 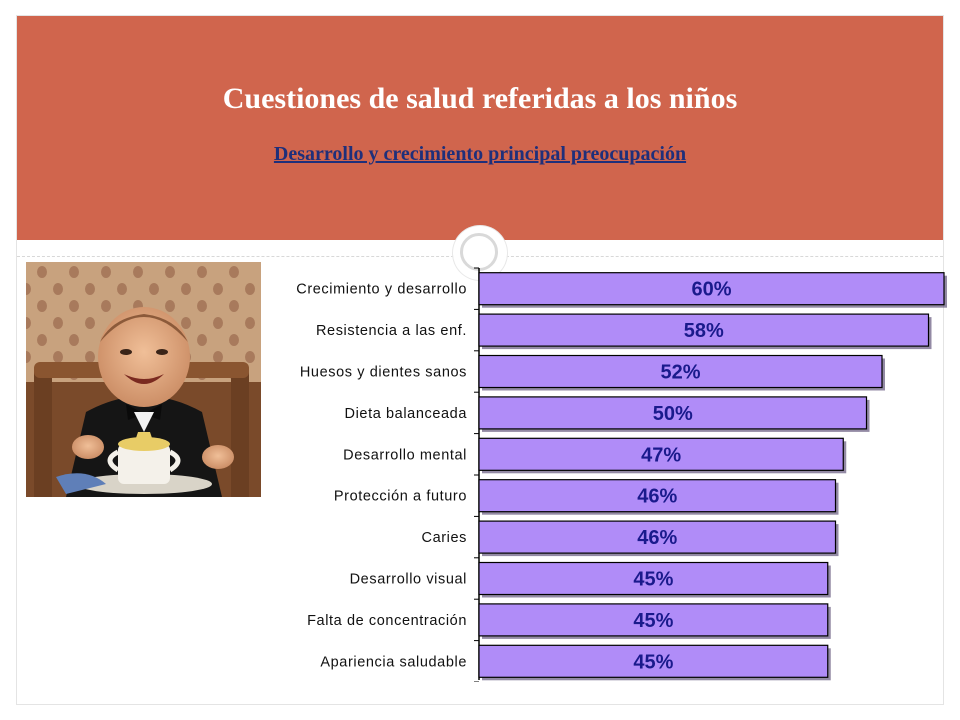 I want to click on category-label: Huesos y dientes sanos, so click(x=383, y=373).